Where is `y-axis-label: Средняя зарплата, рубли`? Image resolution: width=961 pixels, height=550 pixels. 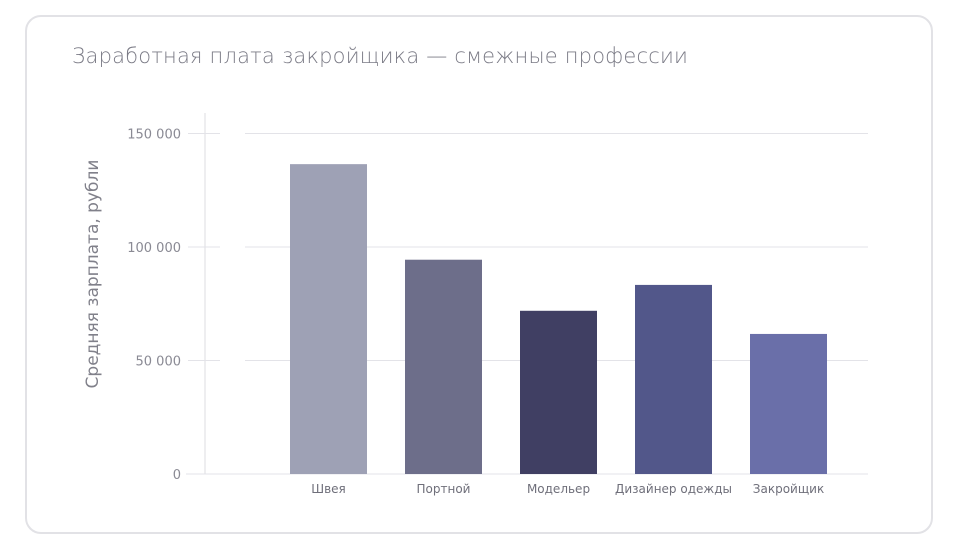 y-axis-label: Средняя зарплата, рубли is located at coordinates (93, 274).